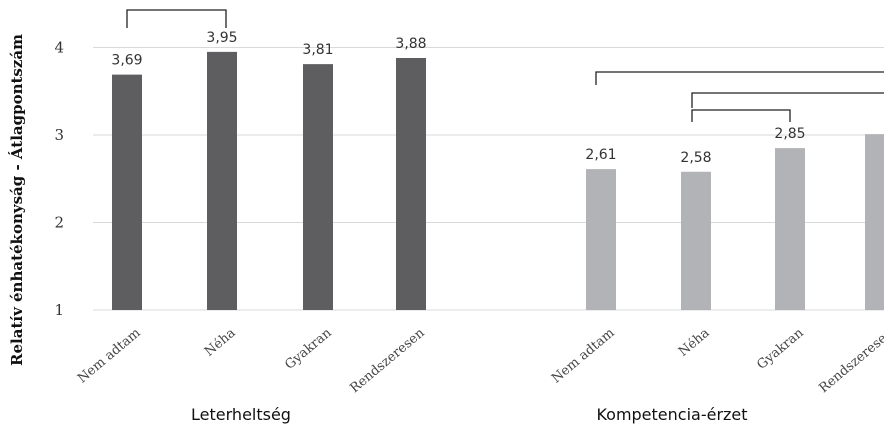  Describe the element at coordinates (59, 135) in the screenshot. I see `y-tick-label: 3` at that location.